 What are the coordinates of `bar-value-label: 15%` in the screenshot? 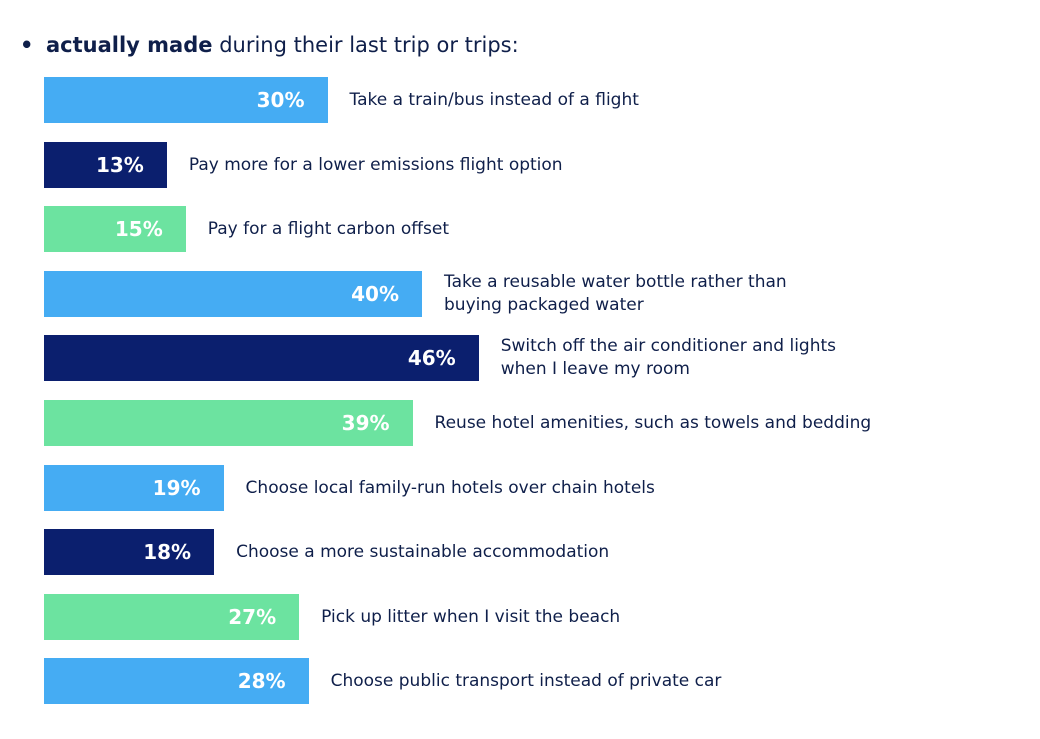 It's located at (138, 229).